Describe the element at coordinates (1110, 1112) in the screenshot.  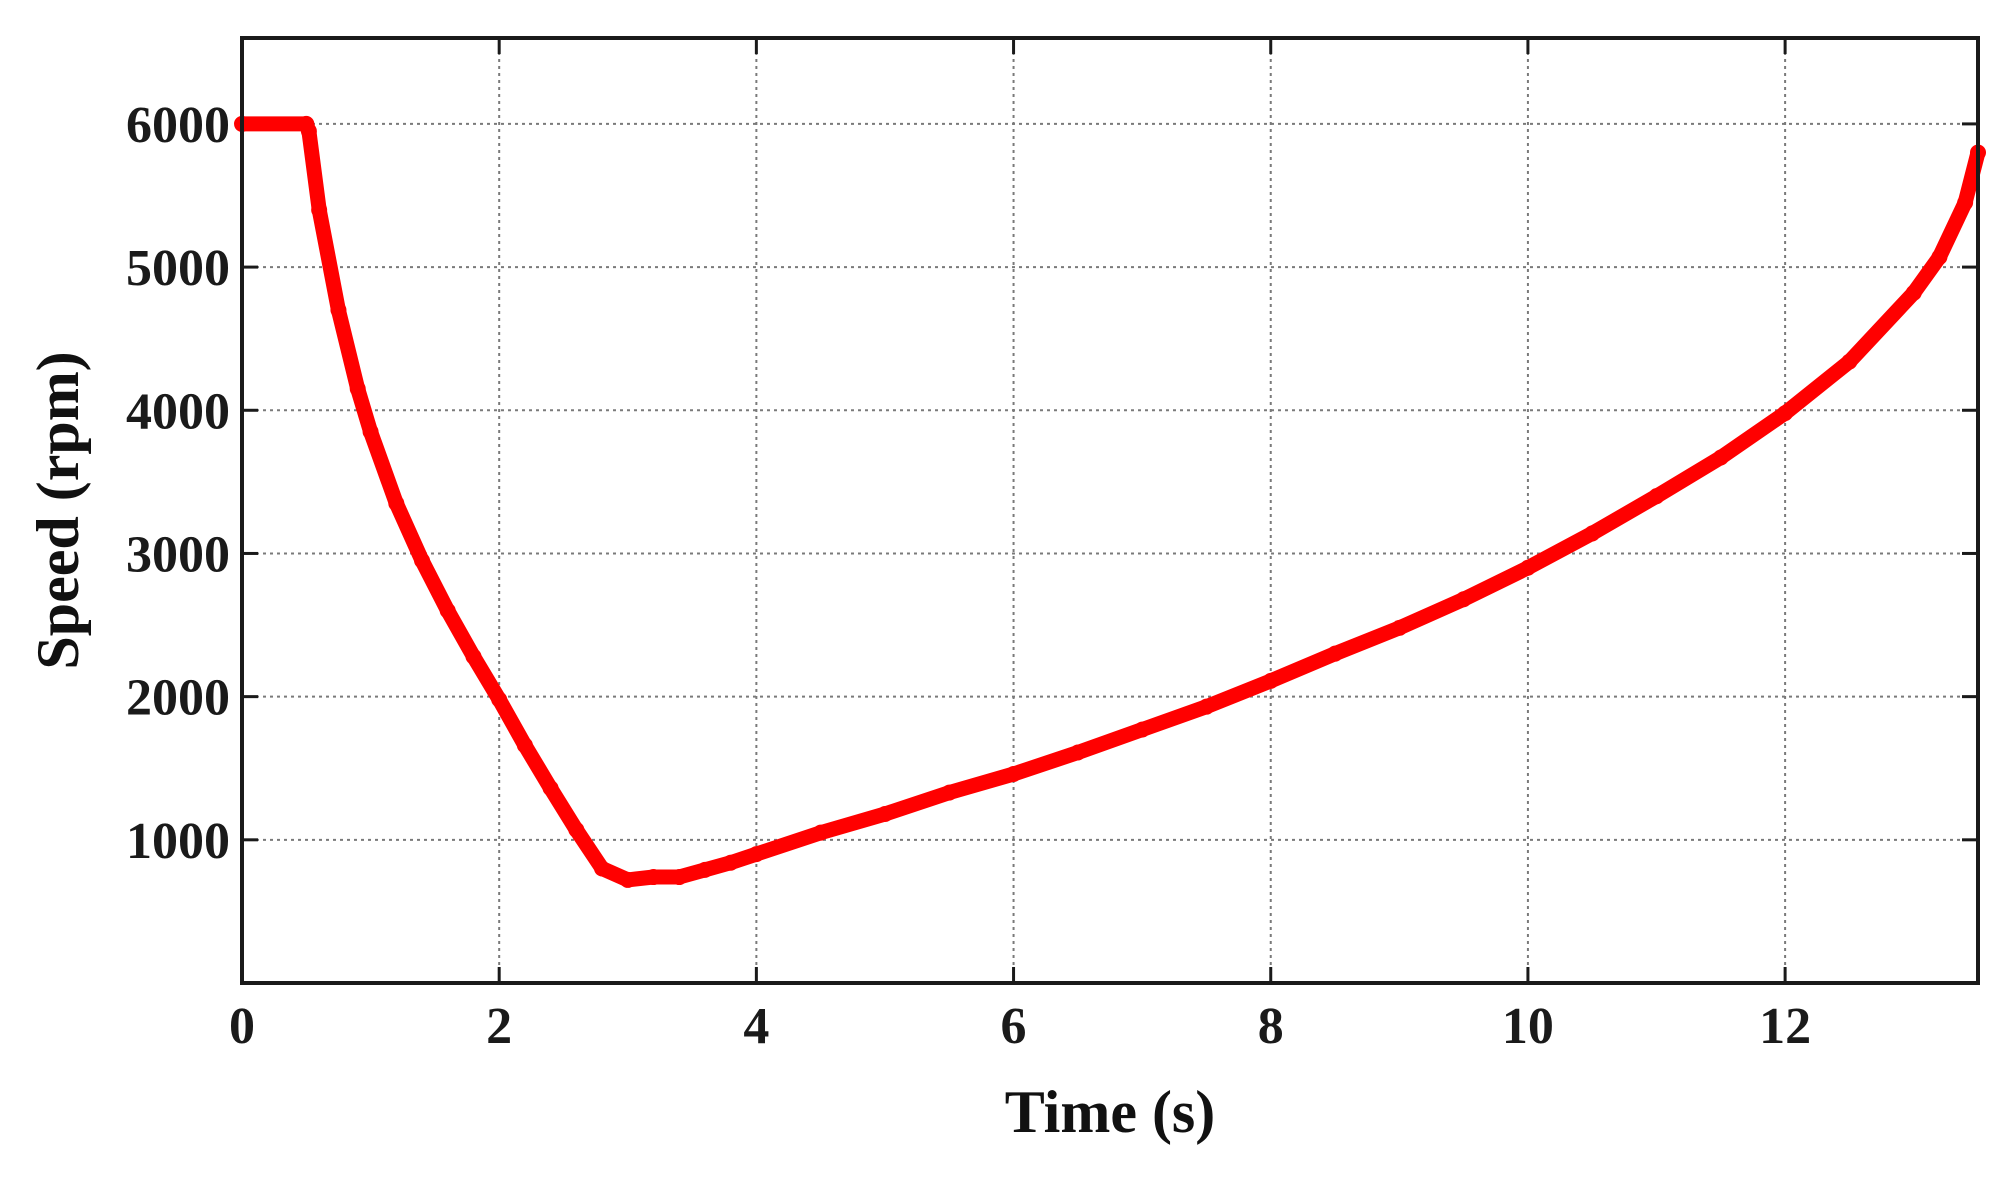
I see `x-axis-label: Time (s)` at that location.